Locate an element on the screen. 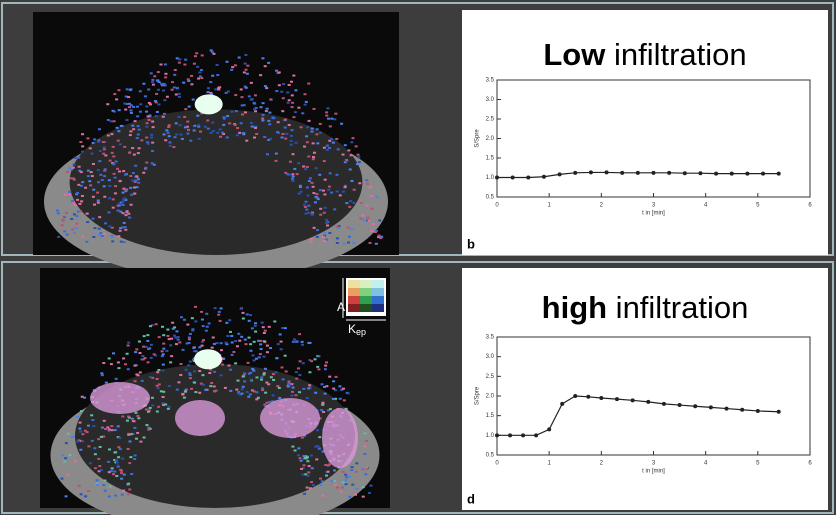  x-tick-label: 1 is located at coordinates (549, 206).